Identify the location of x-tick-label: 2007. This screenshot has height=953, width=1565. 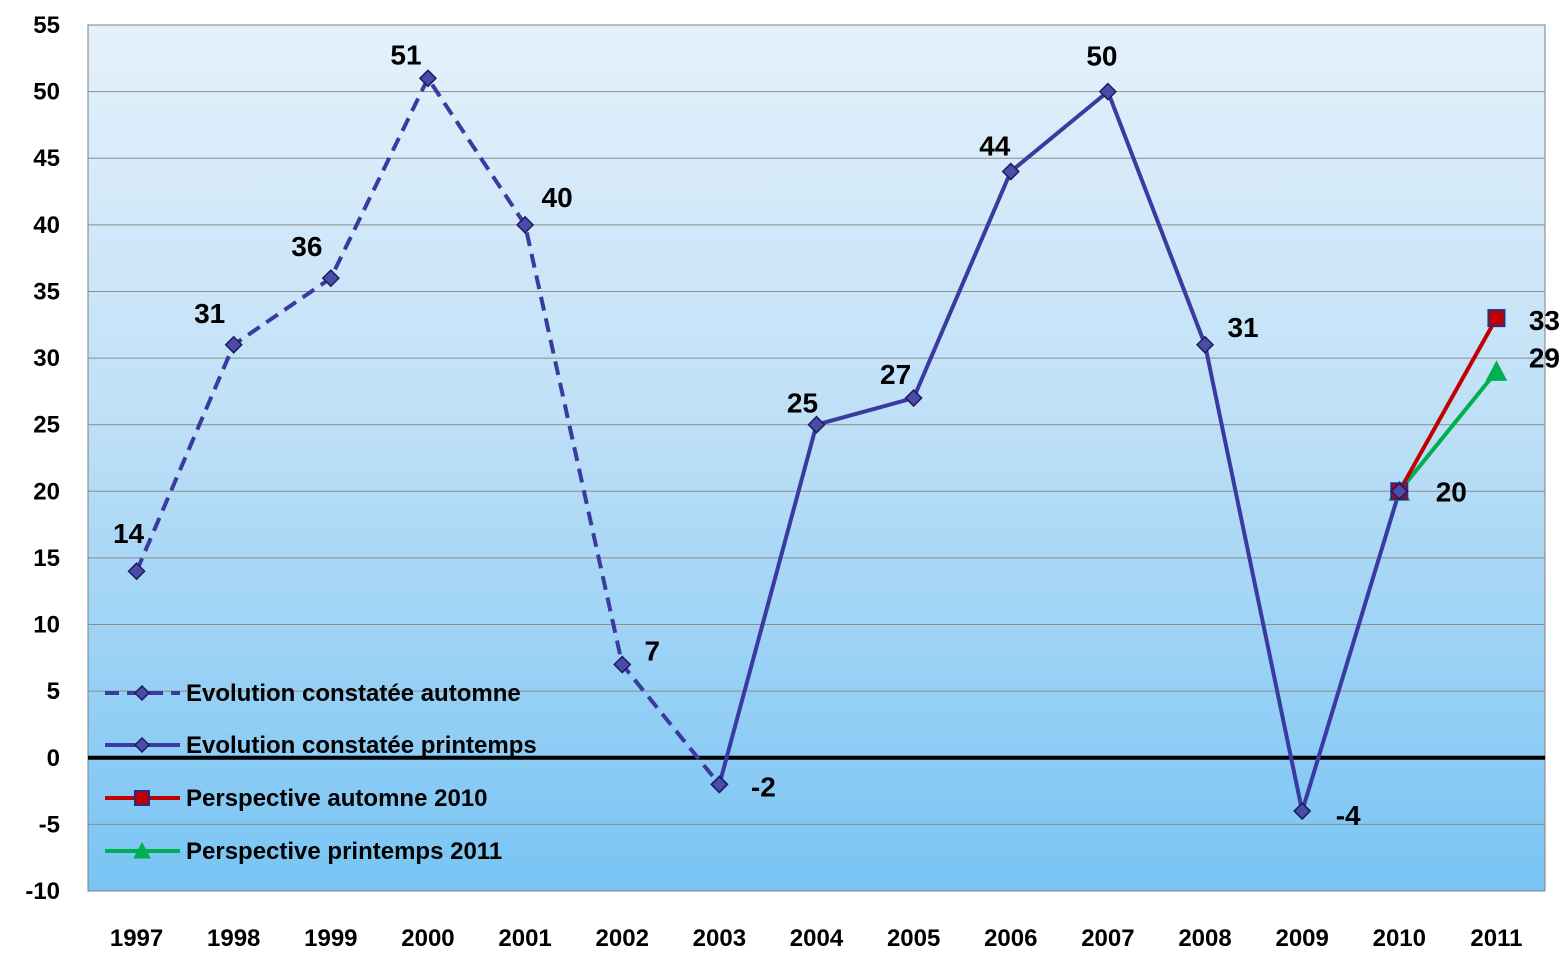
(1107, 938).